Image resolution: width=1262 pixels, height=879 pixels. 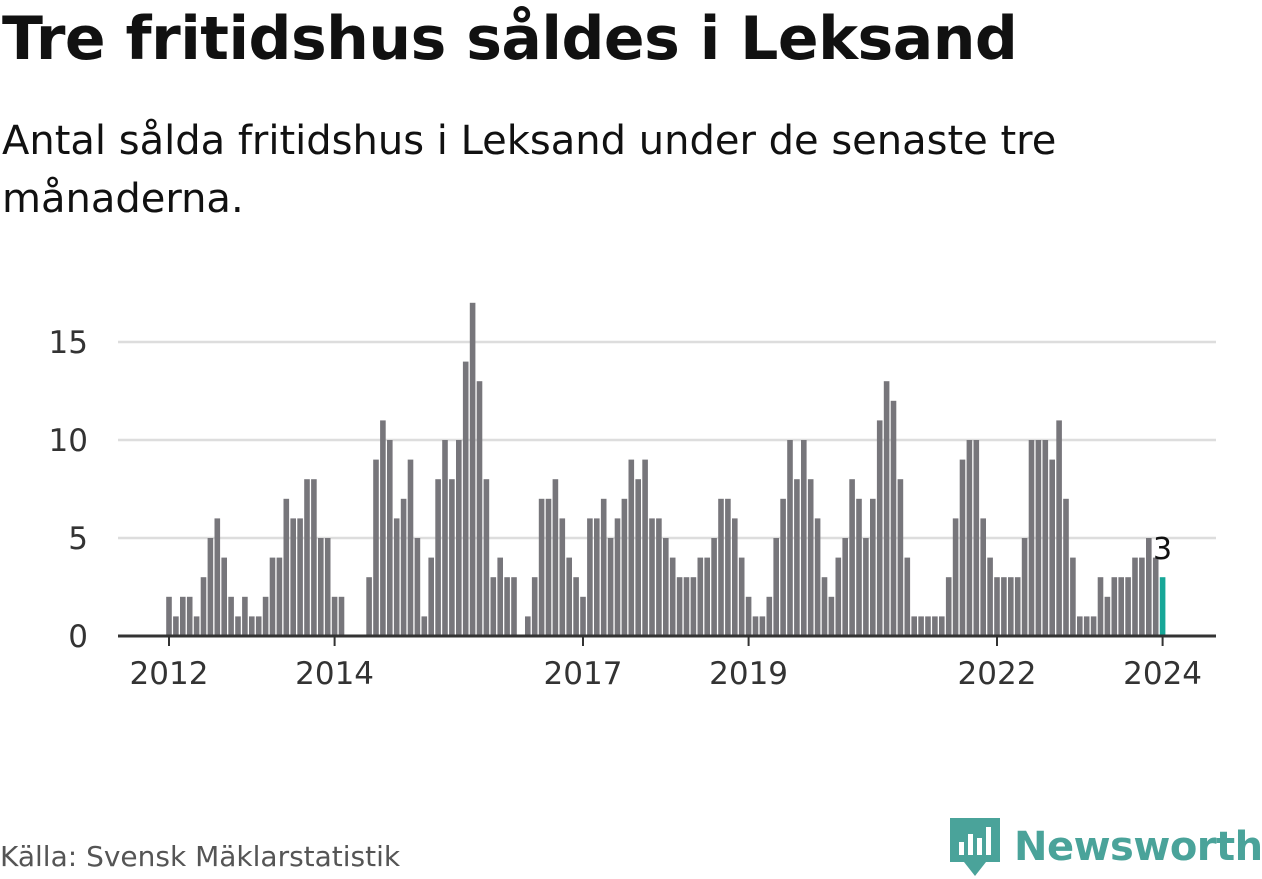 I want to click on x-tick-label-2019: 2019, so click(x=748, y=674).